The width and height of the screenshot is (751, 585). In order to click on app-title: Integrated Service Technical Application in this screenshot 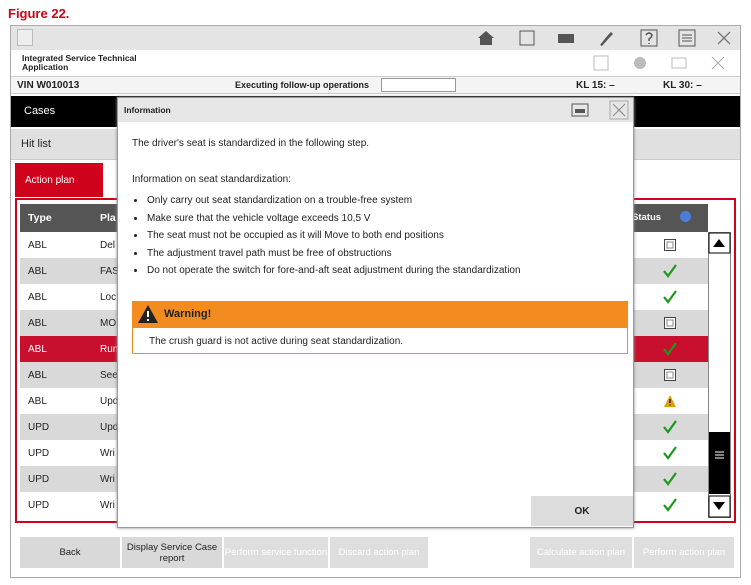, I will do `click(79, 62)`.